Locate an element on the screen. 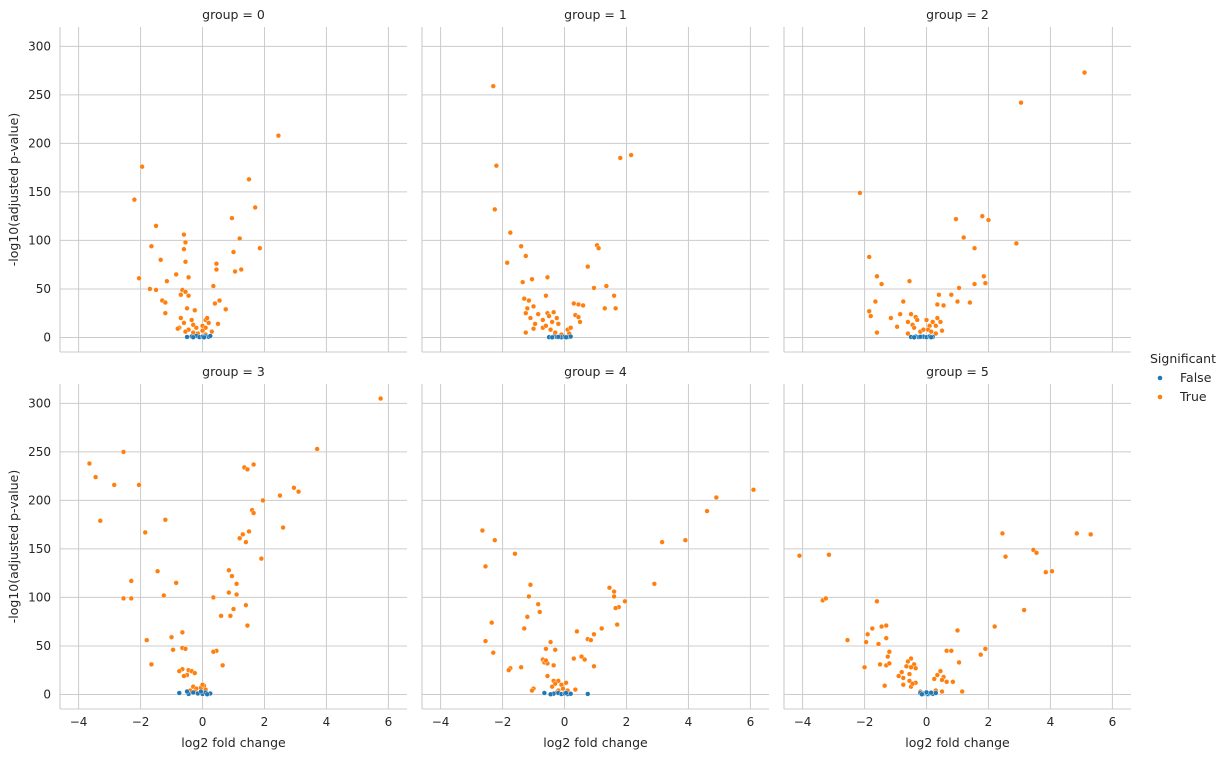  facet-panel-1: group = 1 is located at coordinates (595, 180).